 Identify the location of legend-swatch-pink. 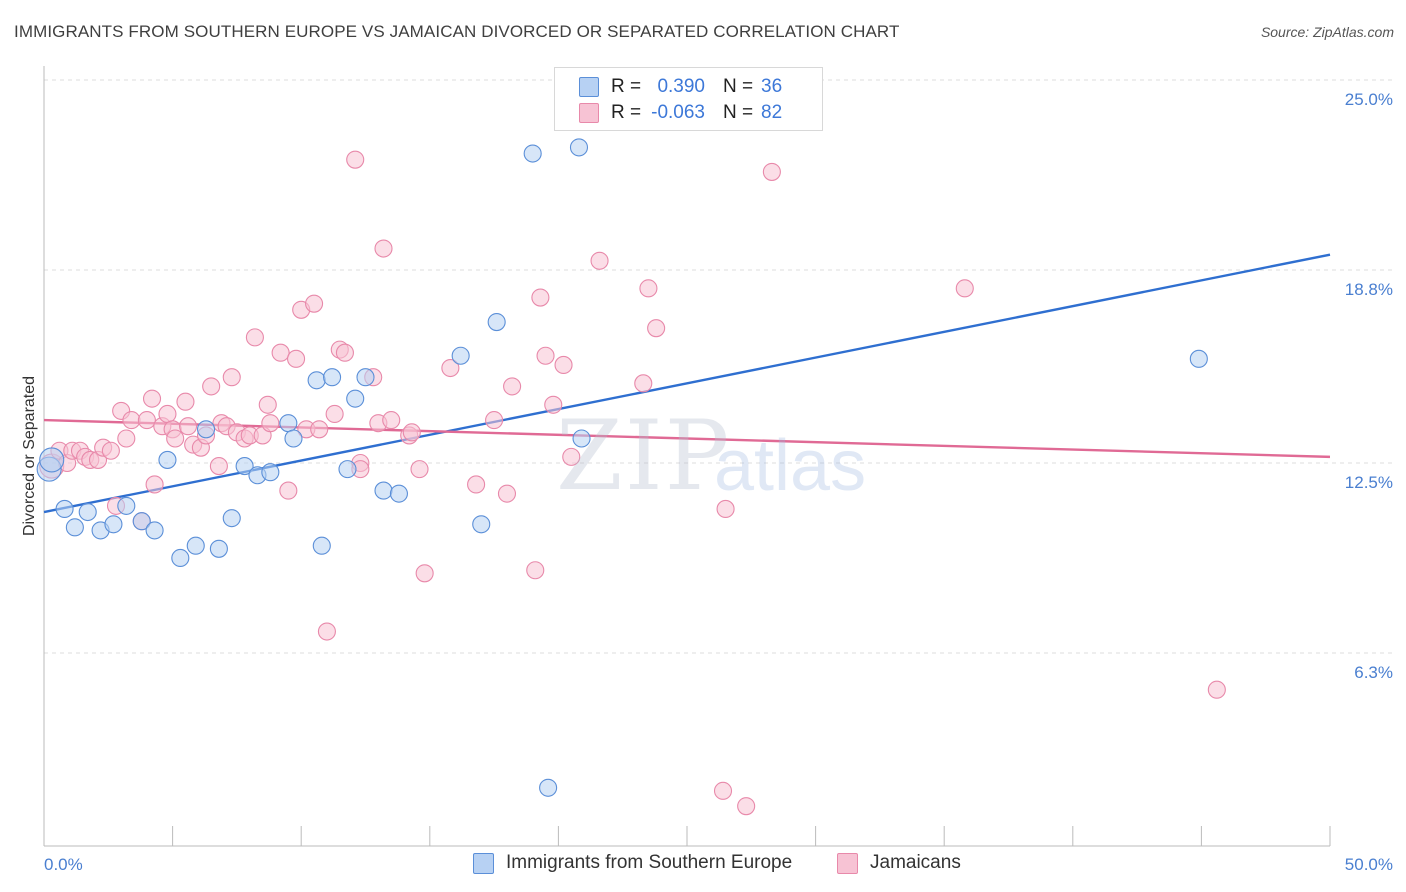
(847, 863).